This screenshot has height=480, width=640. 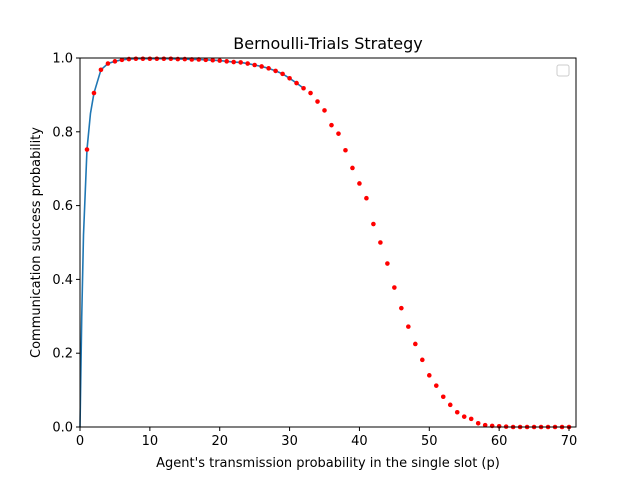 I want to click on y-tick-label: 0.8, so click(x=62, y=132).